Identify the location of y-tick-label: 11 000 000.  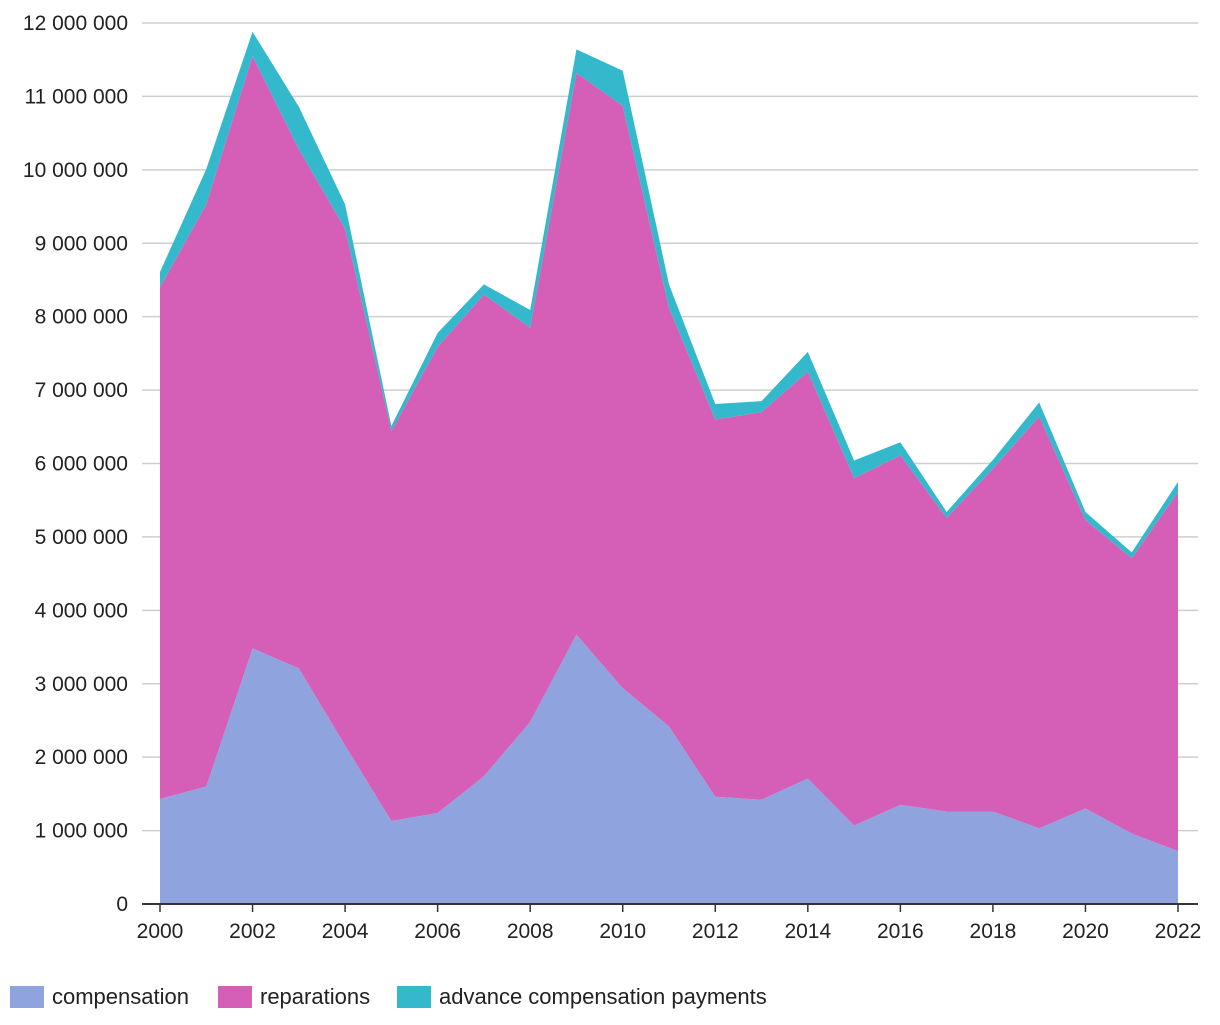
(76, 96).